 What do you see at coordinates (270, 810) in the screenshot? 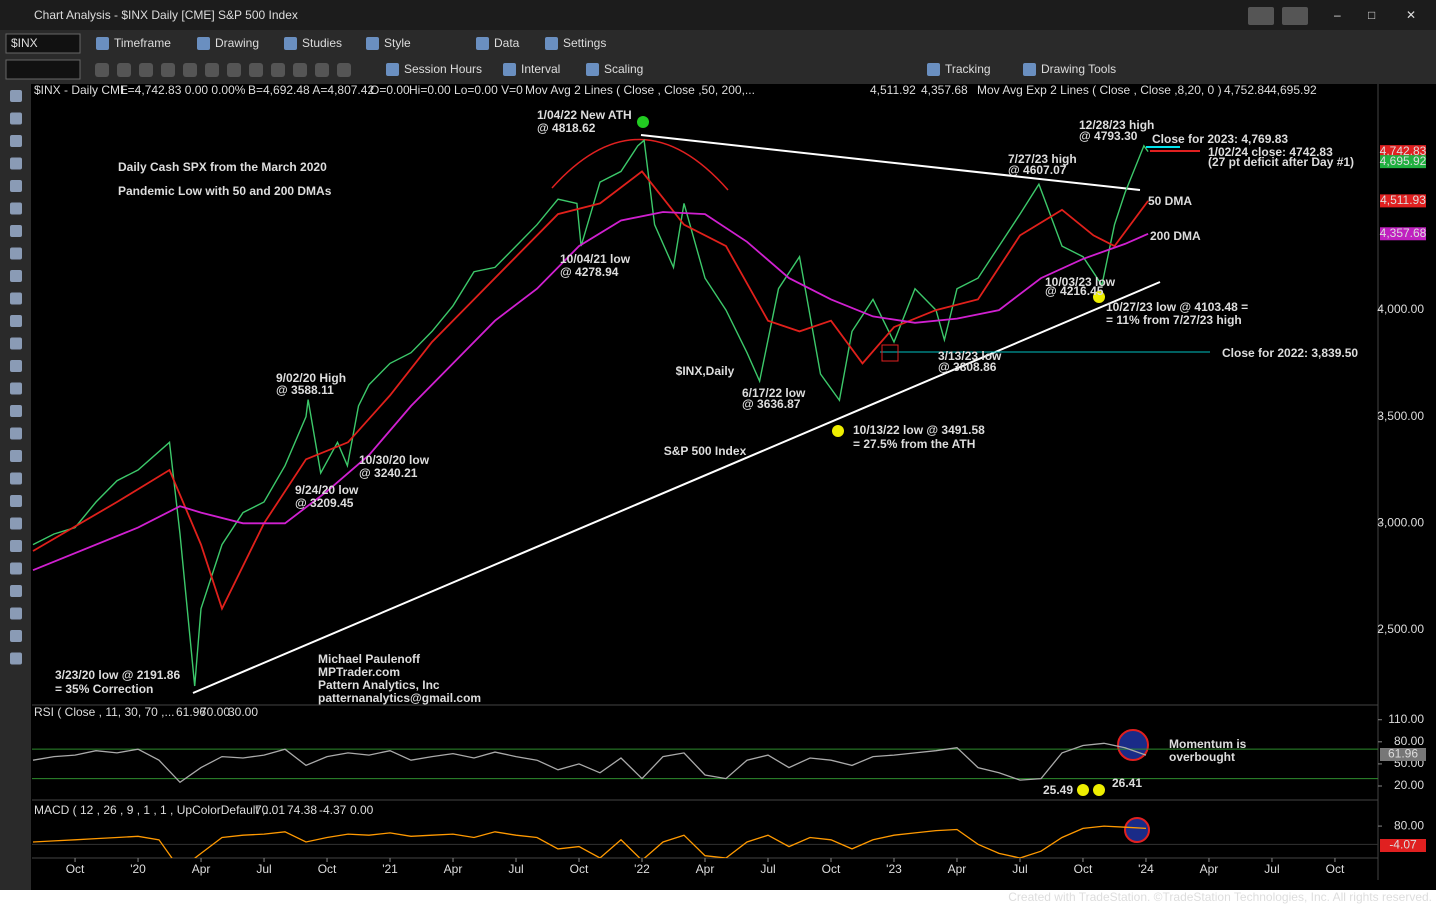
I see `macd-legend: 70.01` at bounding box center [270, 810].